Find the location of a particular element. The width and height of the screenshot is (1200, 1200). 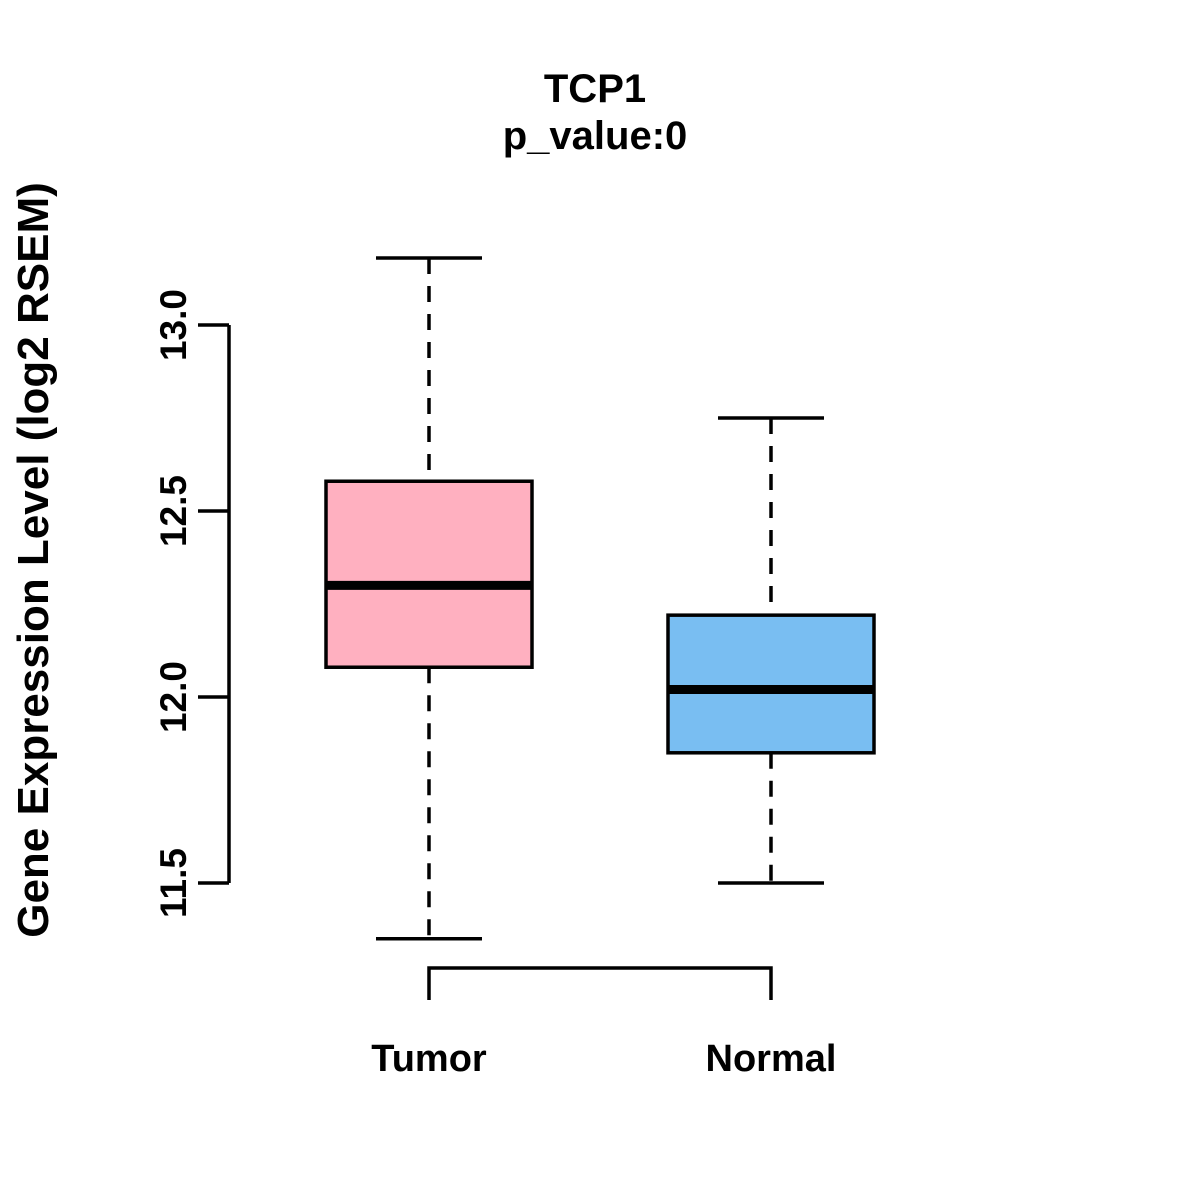

chart-subtitle: p_value:0 is located at coordinates (595, 136).